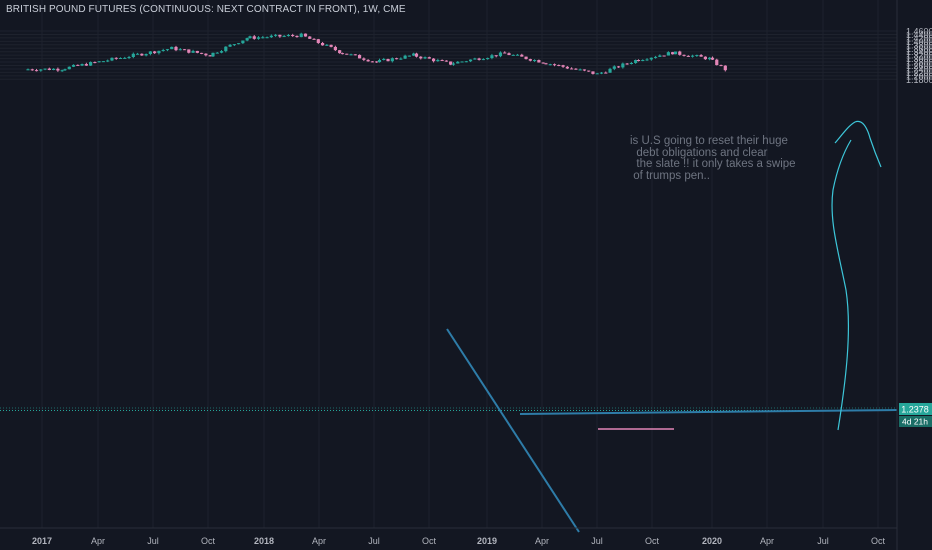 This screenshot has width=932, height=550. I want to click on price-tick-label: 1.3200, so click(919, 56).